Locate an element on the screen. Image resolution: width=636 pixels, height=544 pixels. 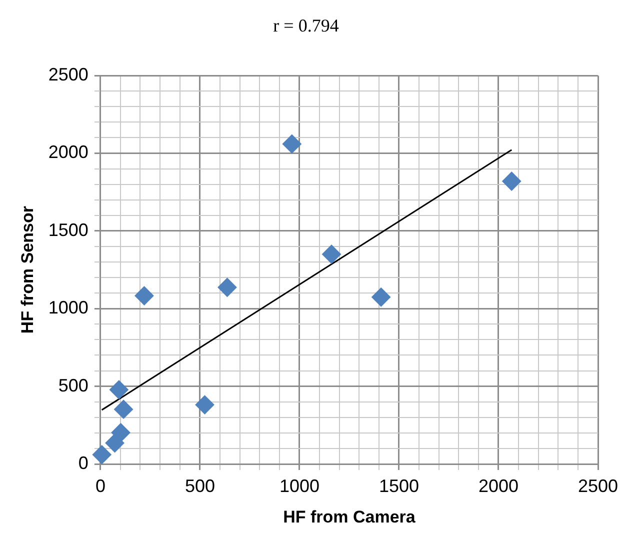
x-tick-label: 2000 is located at coordinates (498, 486).